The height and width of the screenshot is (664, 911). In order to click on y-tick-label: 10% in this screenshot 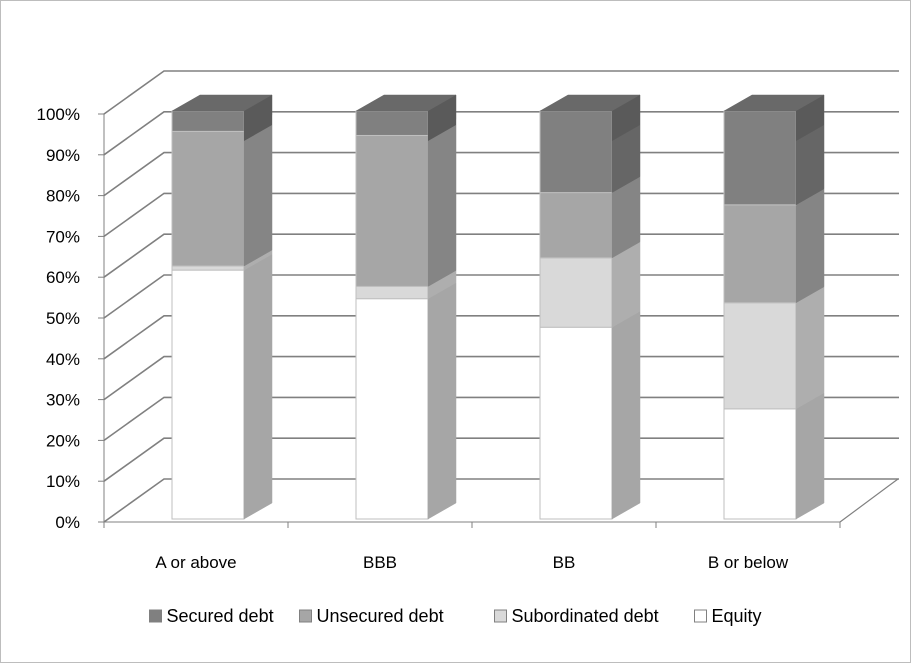, I will do `click(63, 481)`.